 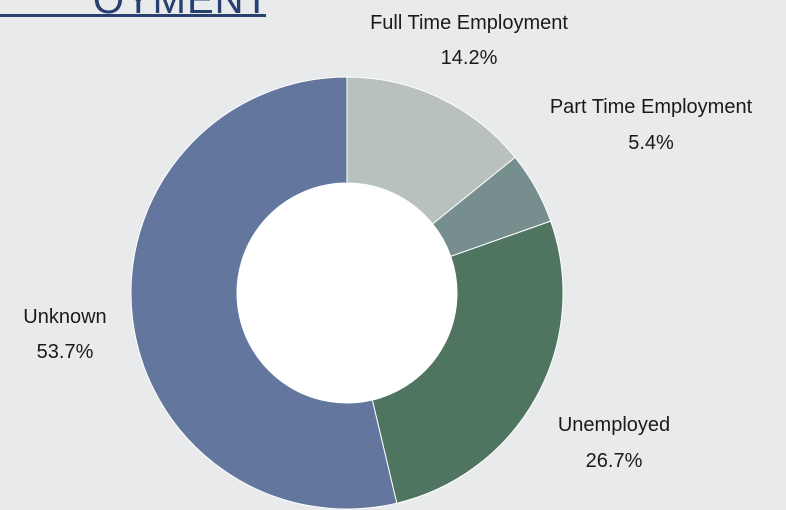 What do you see at coordinates (64, 317) in the screenshot?
I see `slice-label-unknown: Unknown` at bounding box center [64, 317].